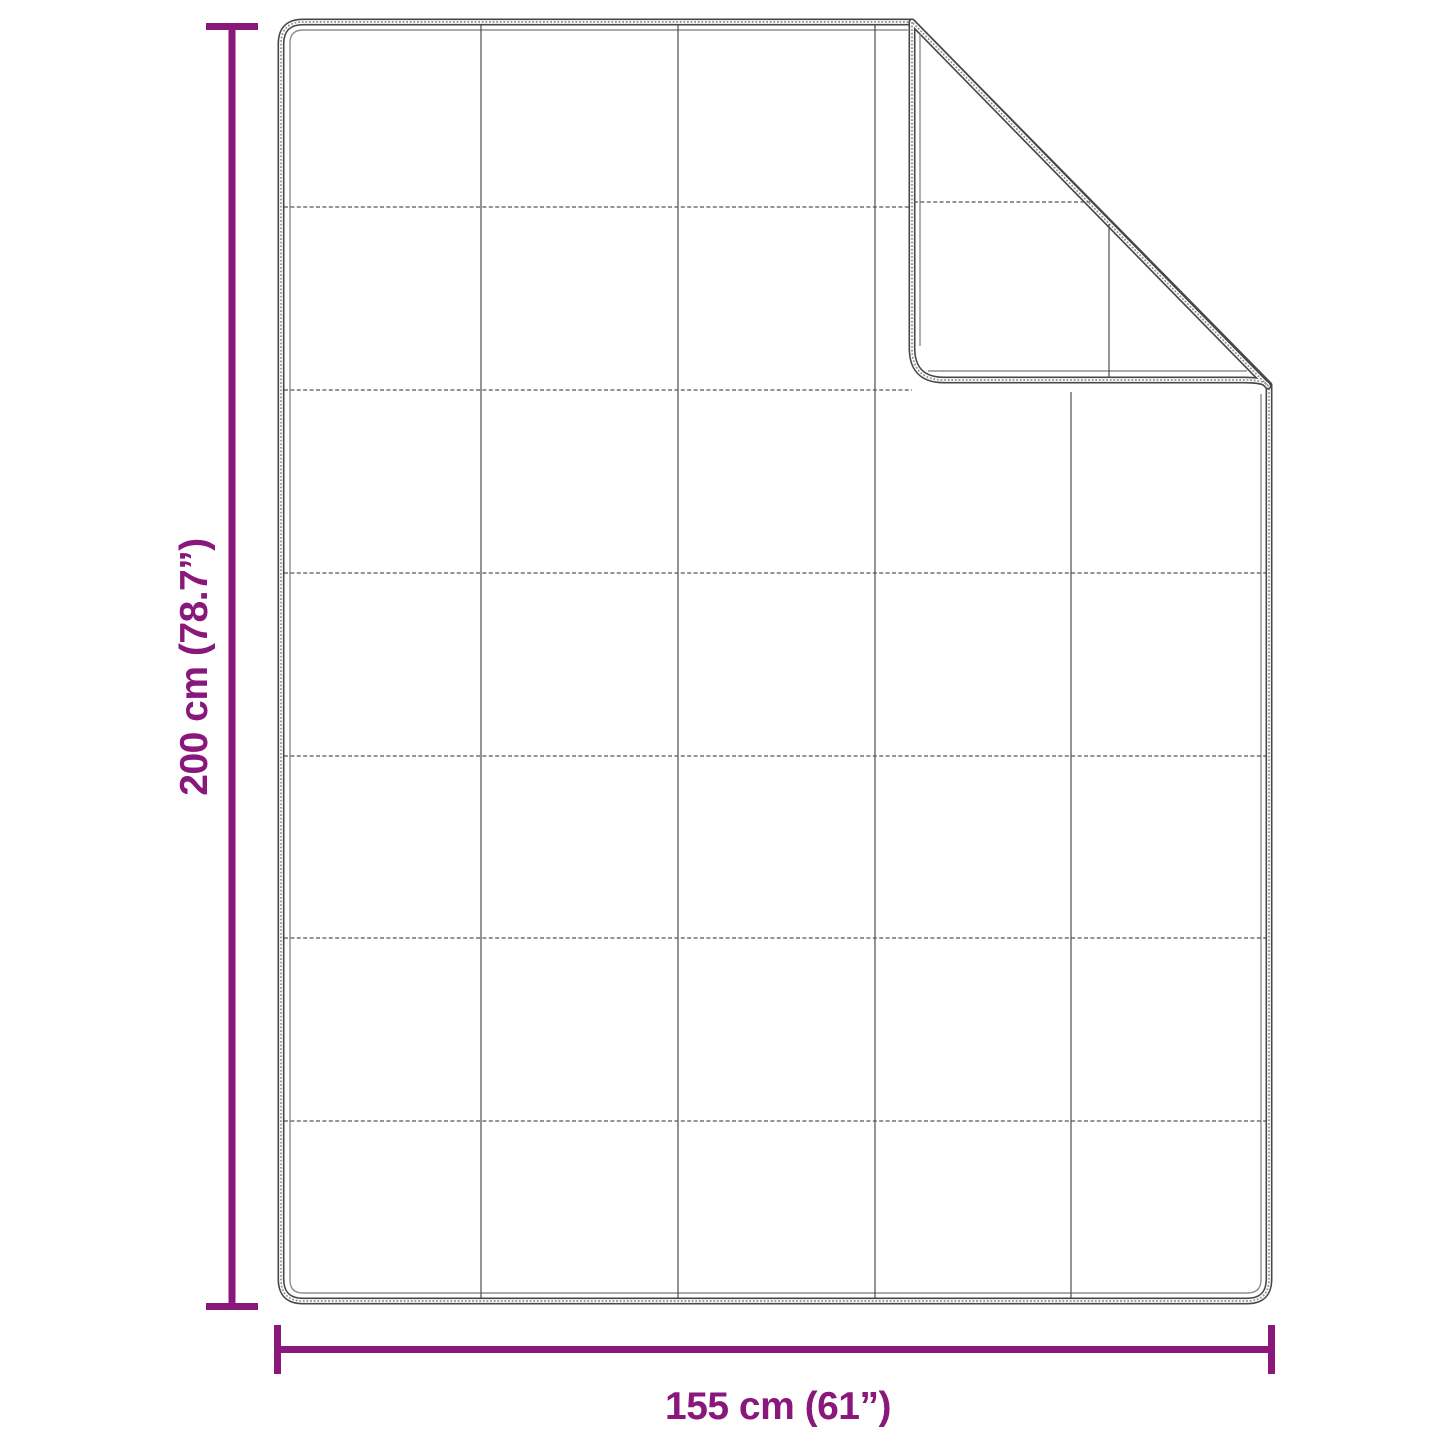  I want to click on height-dimension-label: 200 cm (78.7”), so click(194, 667).